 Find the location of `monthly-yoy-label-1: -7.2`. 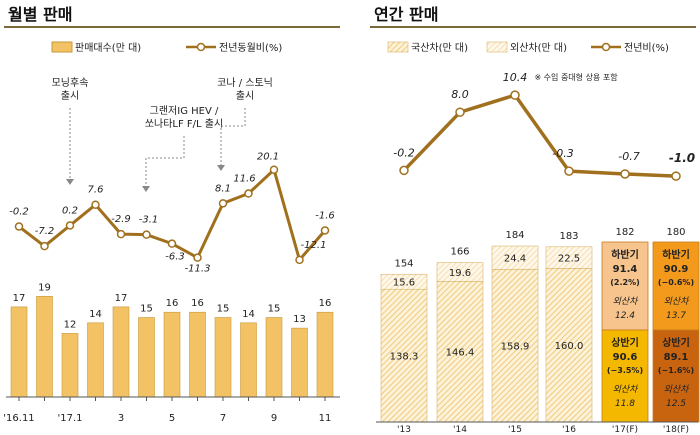

monthly-yoy-label-1: -7.2 is located at coordinates (45, 231).